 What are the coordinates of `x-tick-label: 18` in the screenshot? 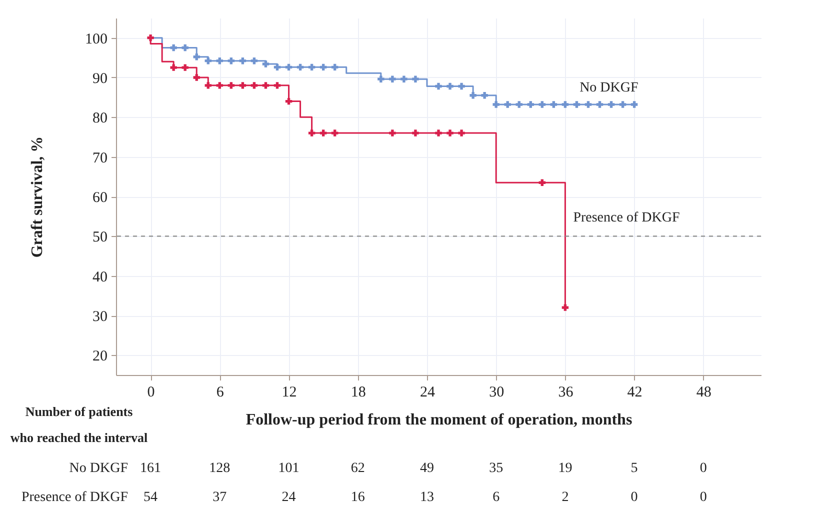 It's located at (358, 392).